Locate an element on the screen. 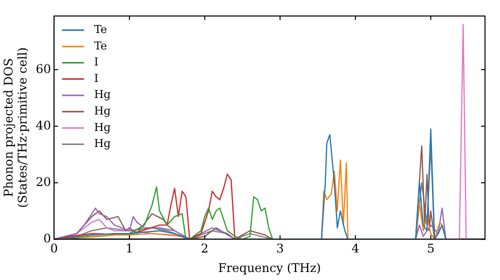 The width and height of the screenshot is (500, 280). x-tick-label: 1 is located at coordinates (130, 249).